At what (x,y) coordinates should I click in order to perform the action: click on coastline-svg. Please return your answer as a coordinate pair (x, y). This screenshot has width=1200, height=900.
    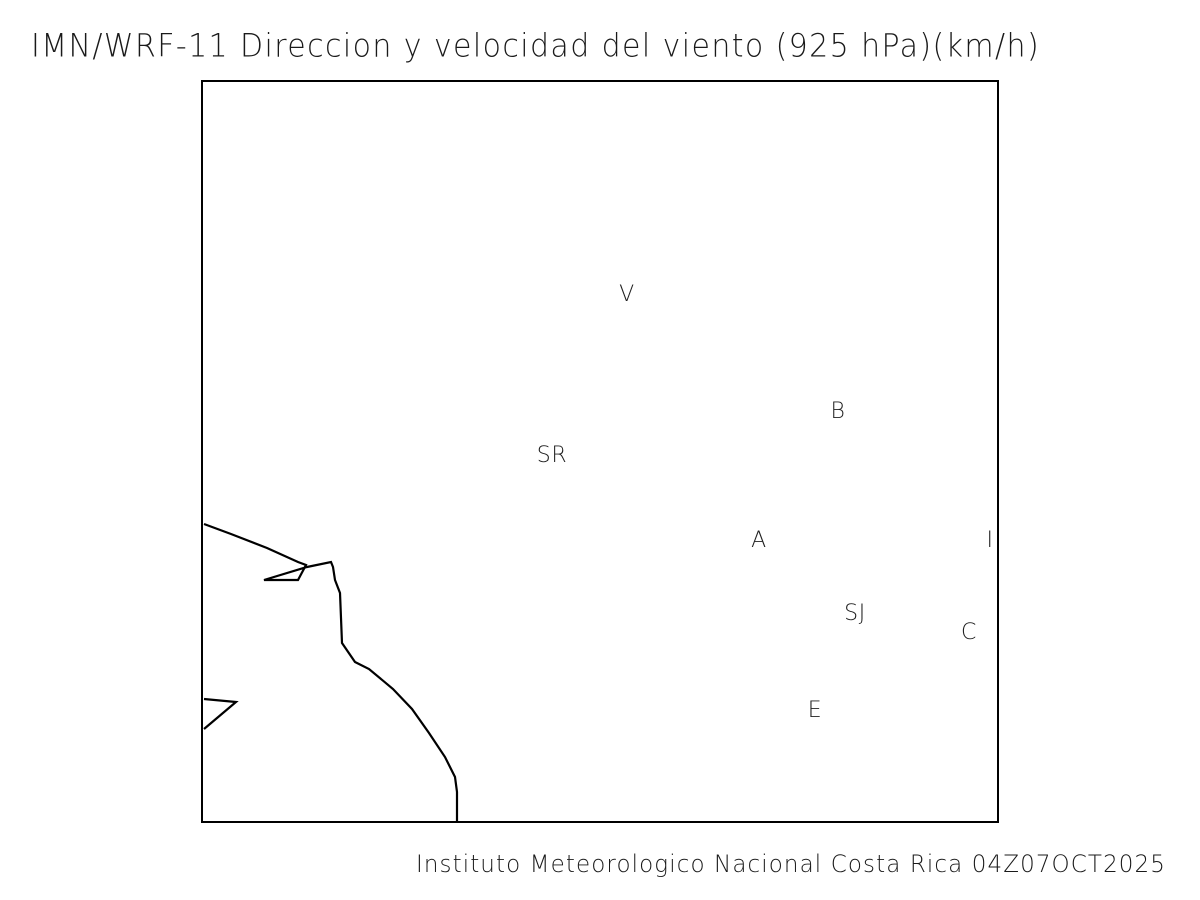
    Looking at the image, I should click on (331, 671).